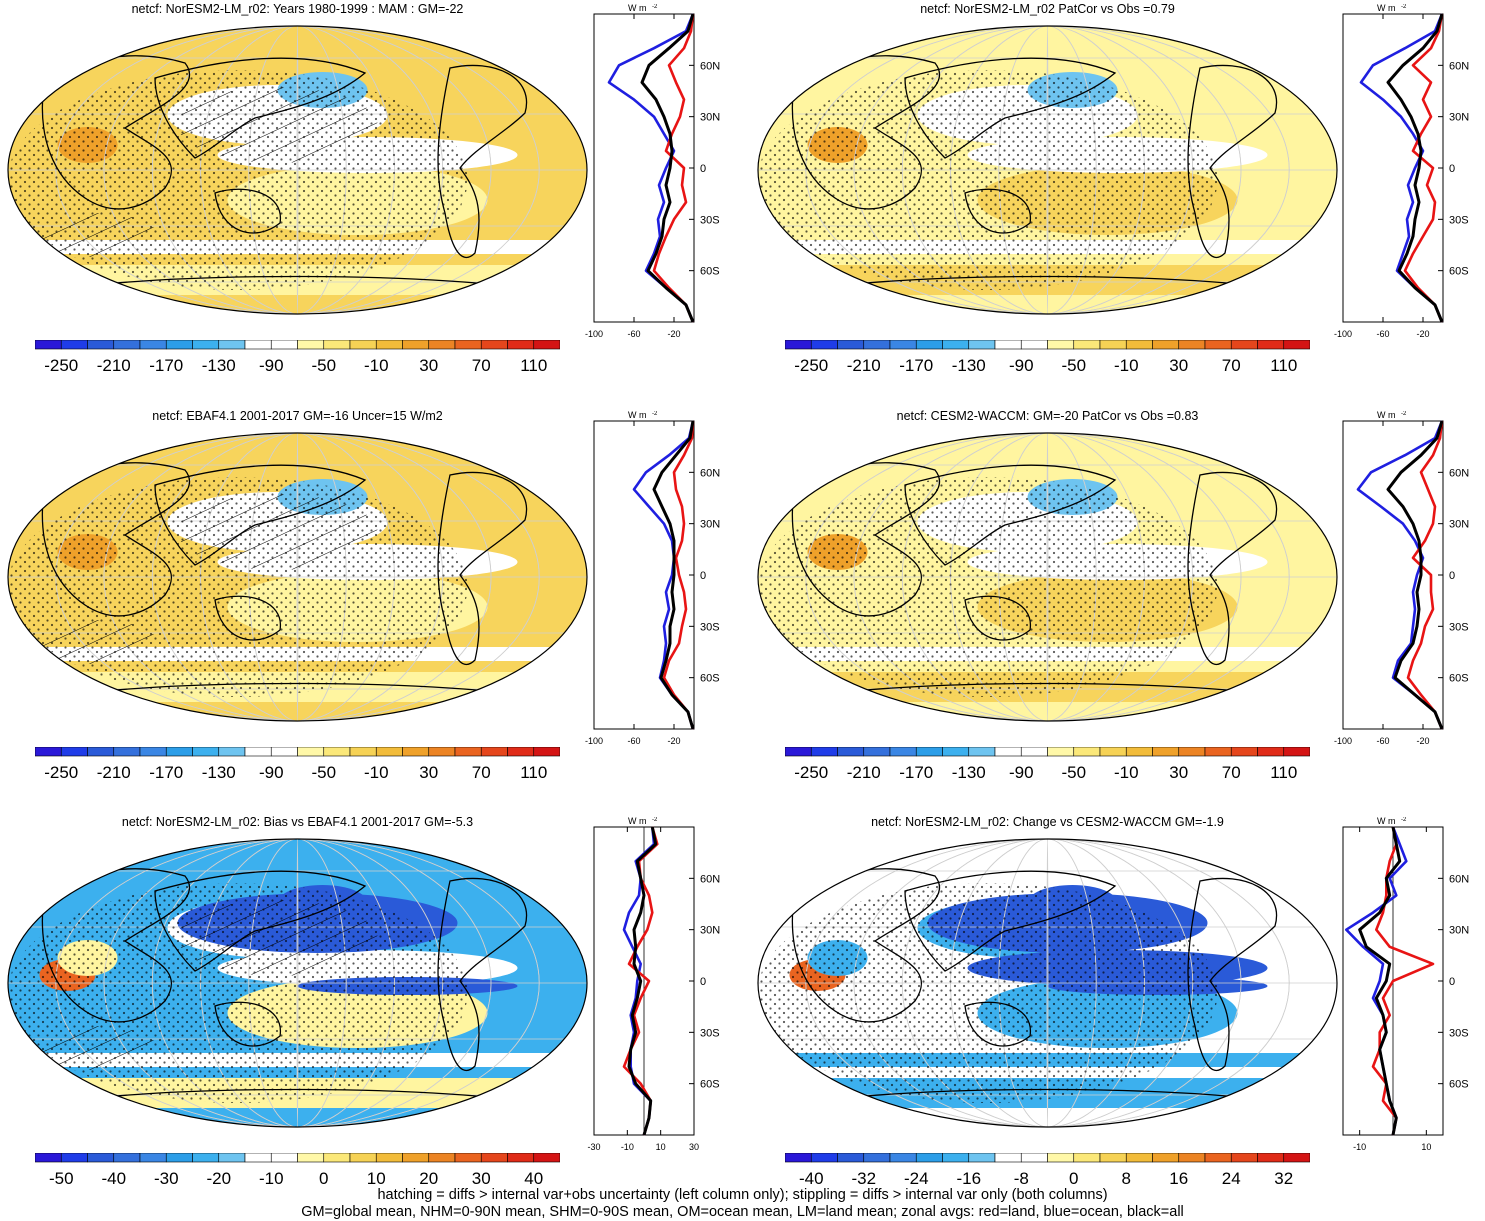  Describe the element at coordinates (863, 1178) in the screenshot. I see `colorbar-label: -32` at that location.